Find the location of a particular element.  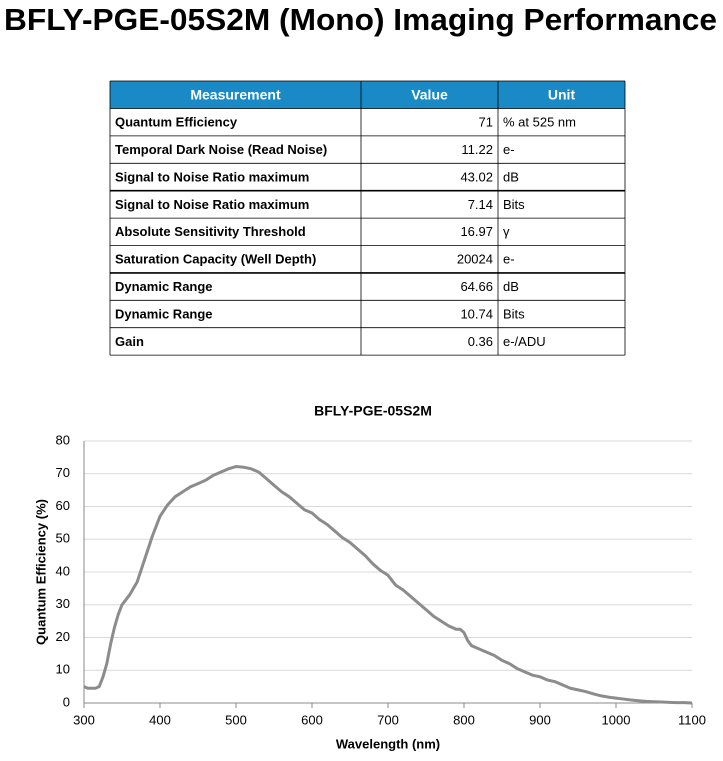

y-tick-label: 80 is located at coordinates (63, 439).